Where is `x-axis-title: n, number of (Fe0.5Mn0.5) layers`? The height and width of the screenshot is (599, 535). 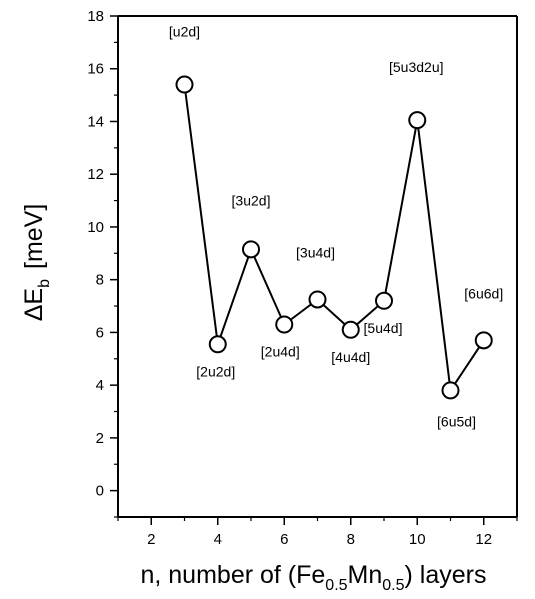 x-axis-title: n, number of (Fe0.5Mn0.5) layers is located at coordinates (313, 577).